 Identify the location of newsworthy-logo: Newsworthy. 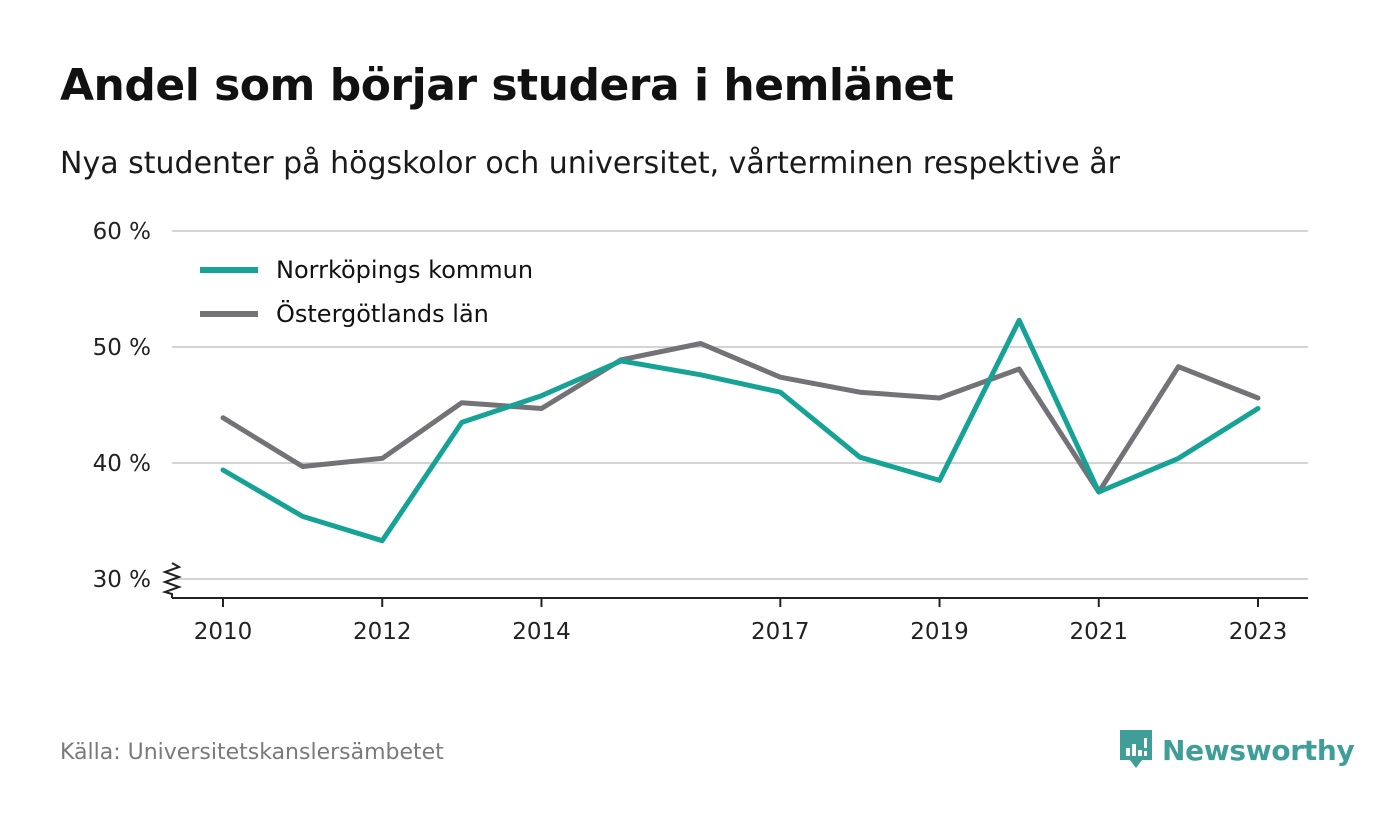
(1236, 750).